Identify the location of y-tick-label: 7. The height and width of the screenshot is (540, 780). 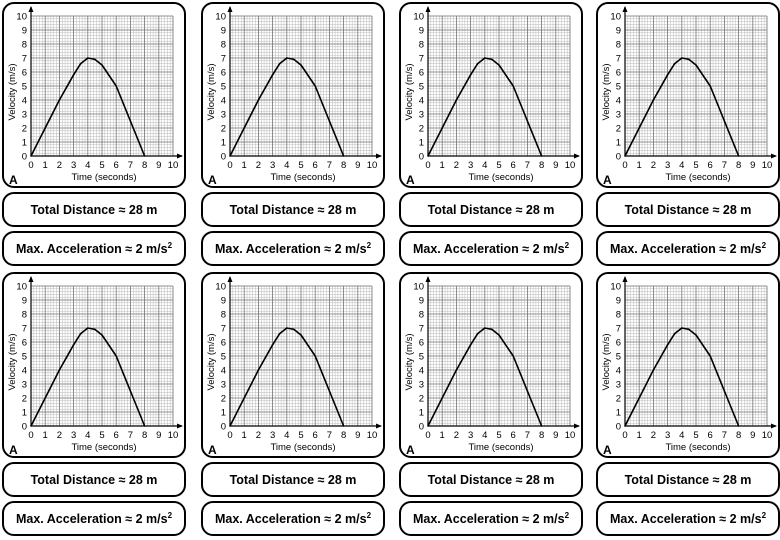
(24, 329).